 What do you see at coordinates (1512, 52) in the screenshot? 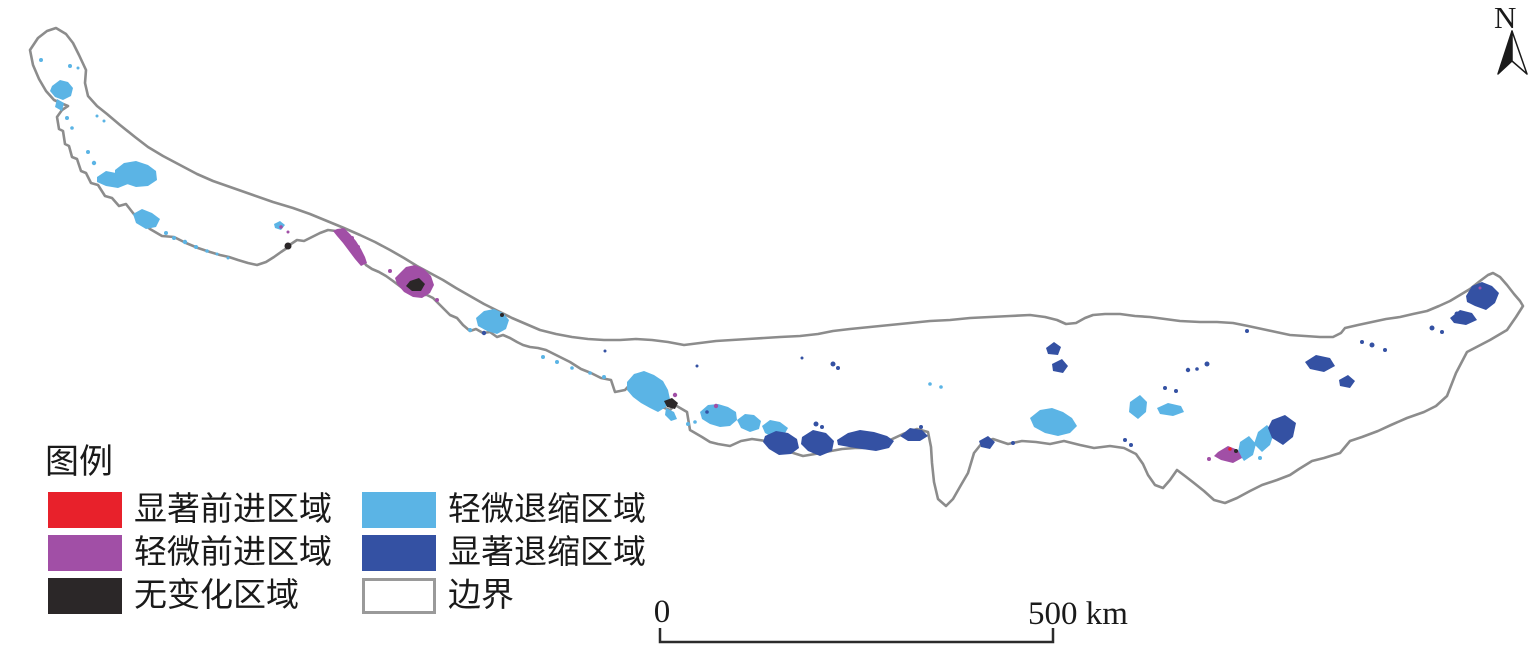
I see `north-arrow-icon` at bounding box center [1512, 52].